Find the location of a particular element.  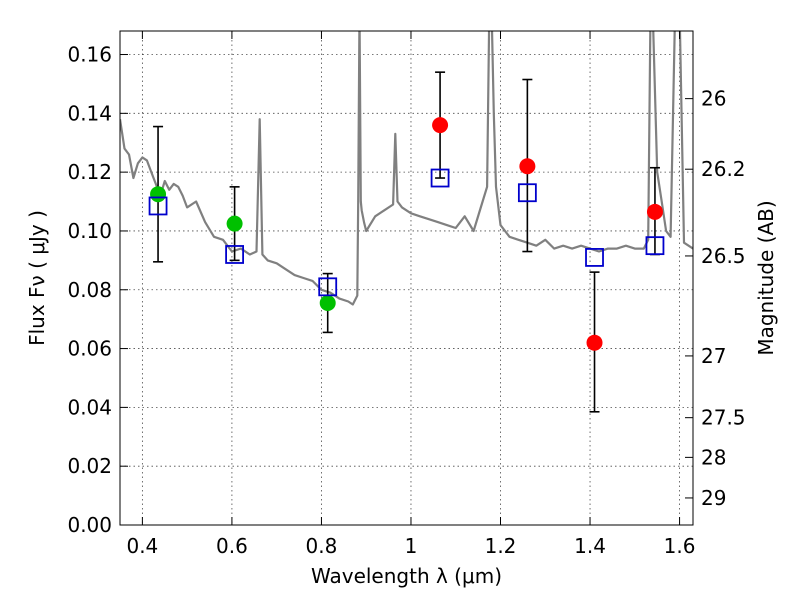

x-tick-label: 1.4 is located at coordinates (590, 546).